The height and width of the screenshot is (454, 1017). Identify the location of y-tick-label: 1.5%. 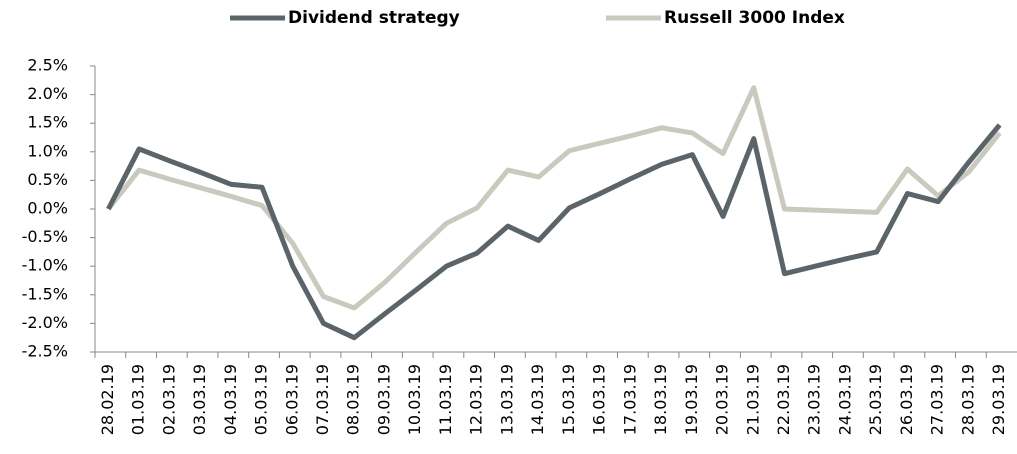
(47, 122).